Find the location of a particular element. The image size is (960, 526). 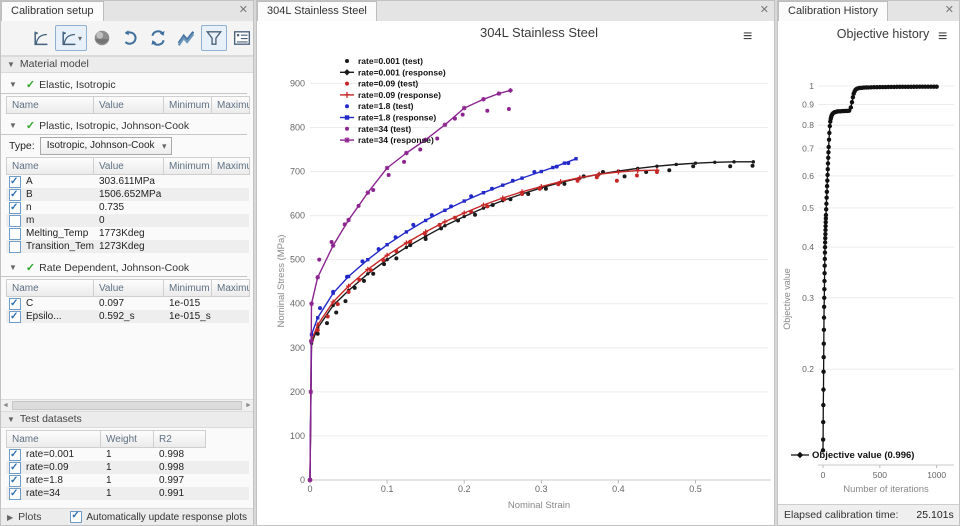

table-row: Epsilo... 0.592_s 1e-015_s is located at coordinates (127, 316).